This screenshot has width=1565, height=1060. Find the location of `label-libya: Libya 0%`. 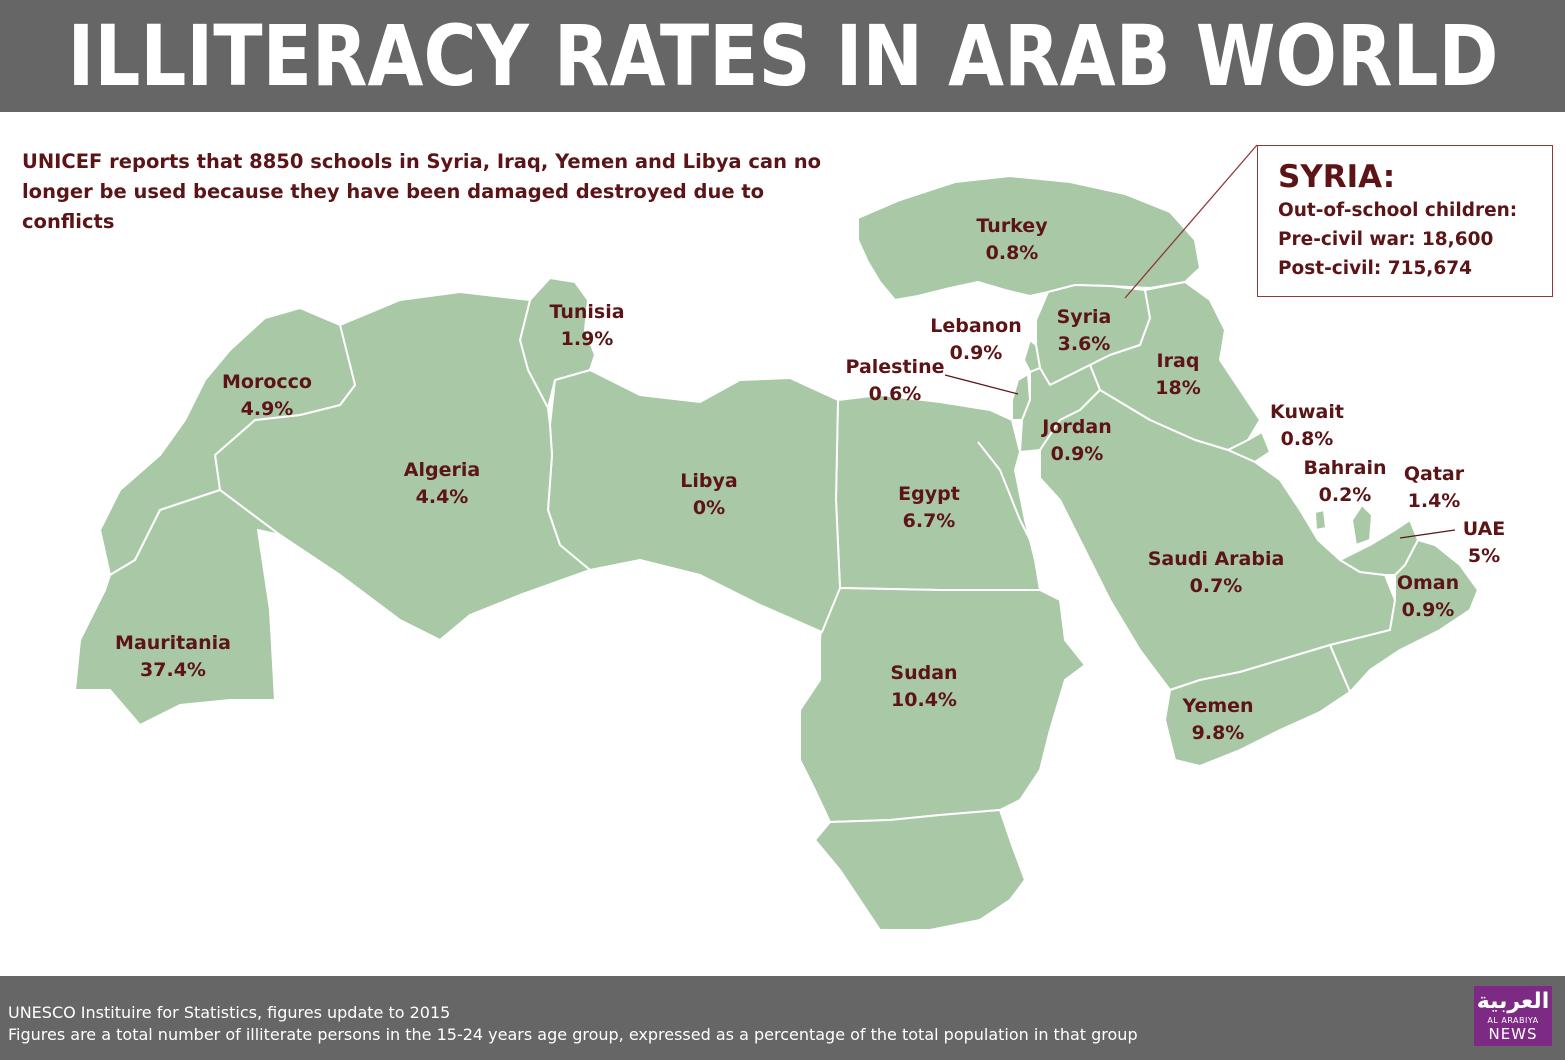

label-libya: Libya 0% is located at coordinates (709, 494).